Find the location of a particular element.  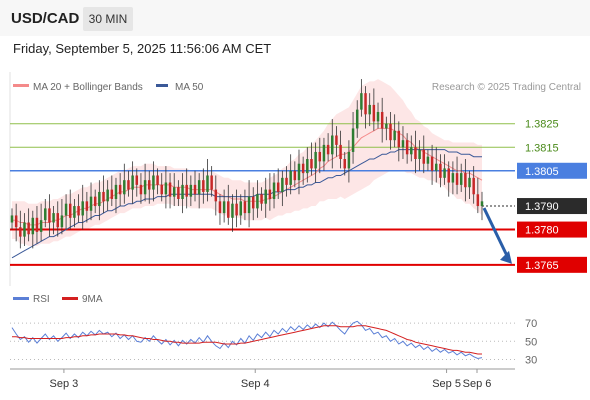

rsi-legend-label: RSI is located at coordinates (41, 299).